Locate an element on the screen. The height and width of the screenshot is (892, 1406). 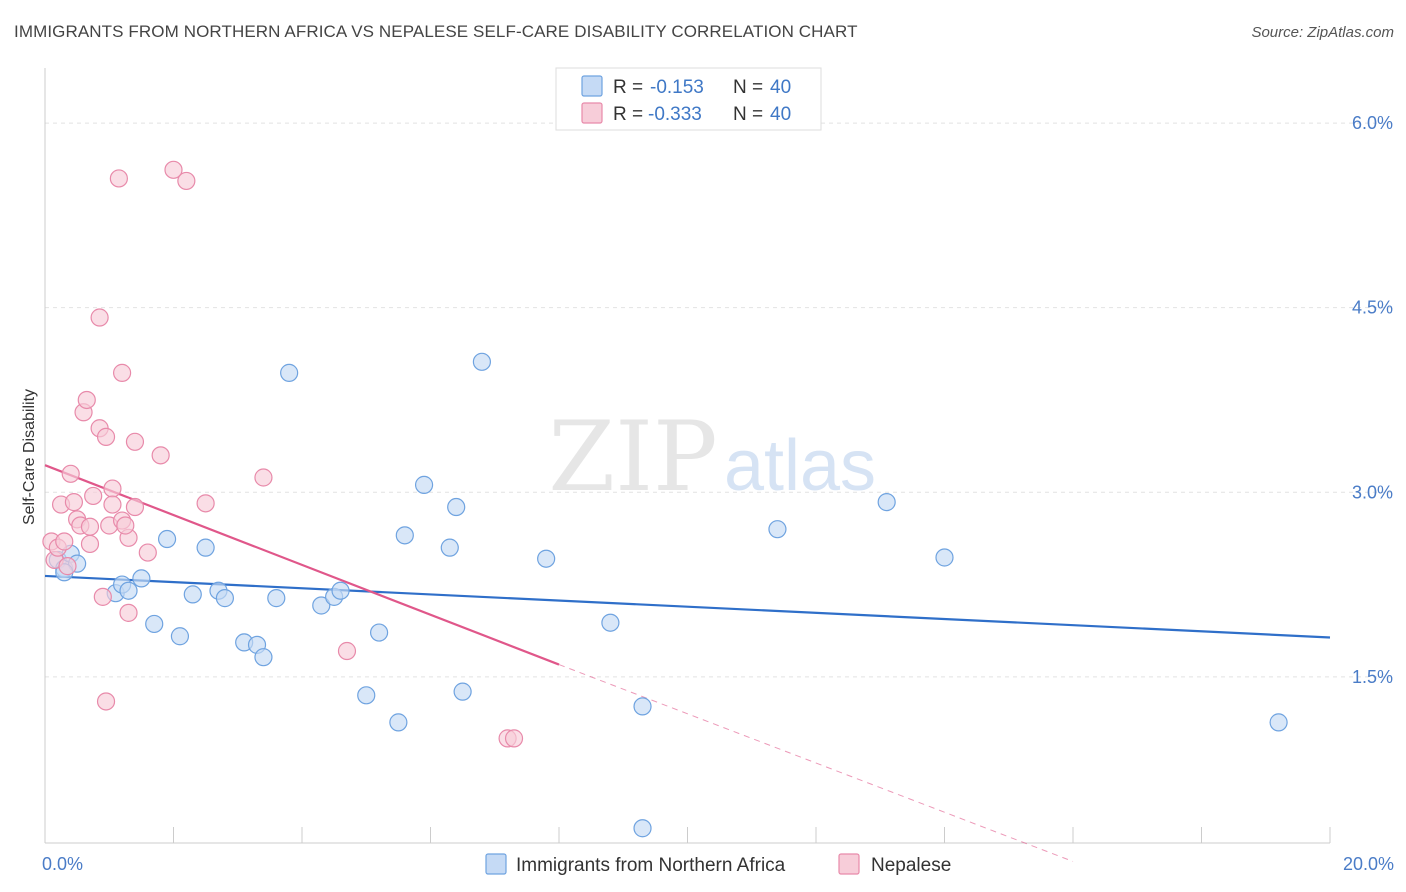
y-tick-label-2: 4.5% is located at coordinates (1372, 308).